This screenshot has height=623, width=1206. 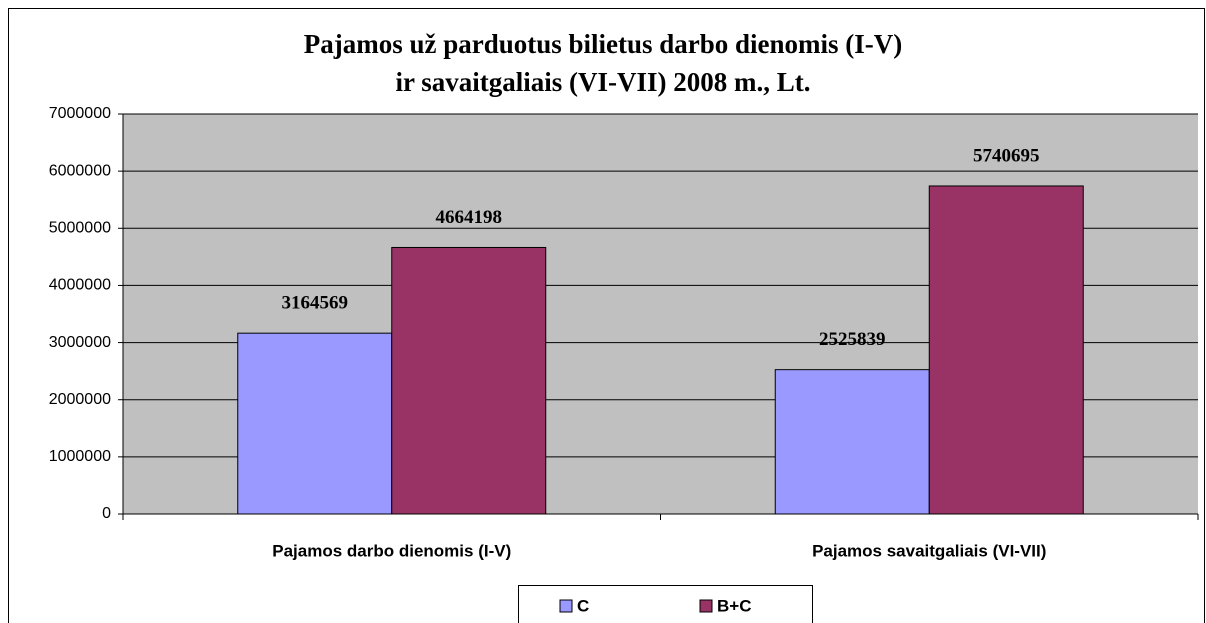 What do you see at coordinates (665, 604) in the screenshot?
I see `legend-box` at bounding box center [665, 604].